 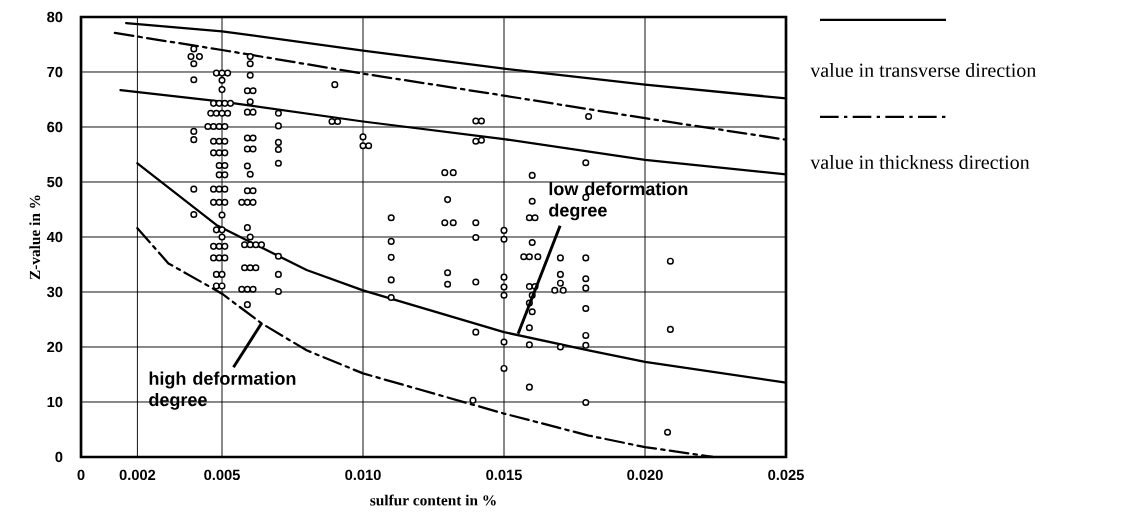 I want to click on x-tick-label: 0.005, so click(x=222, y=475).